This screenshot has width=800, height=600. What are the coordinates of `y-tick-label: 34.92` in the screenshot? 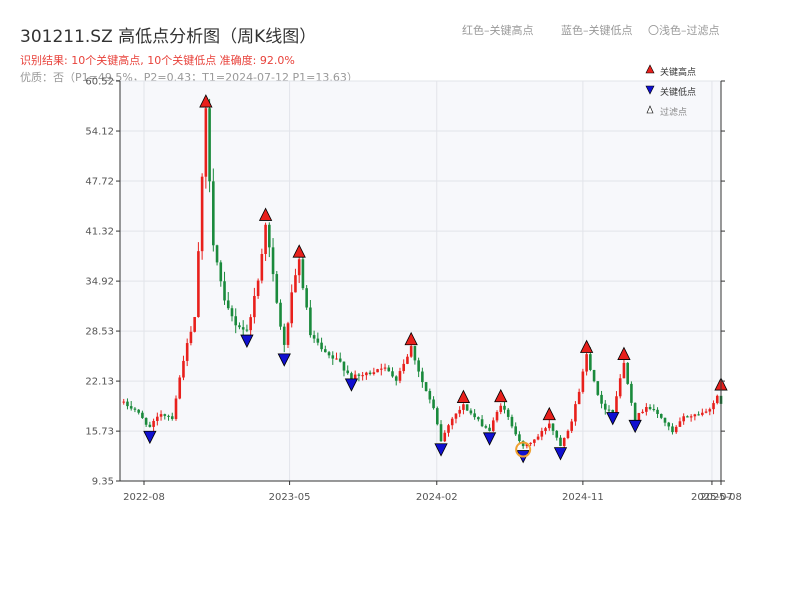 It's located at (99, 282).